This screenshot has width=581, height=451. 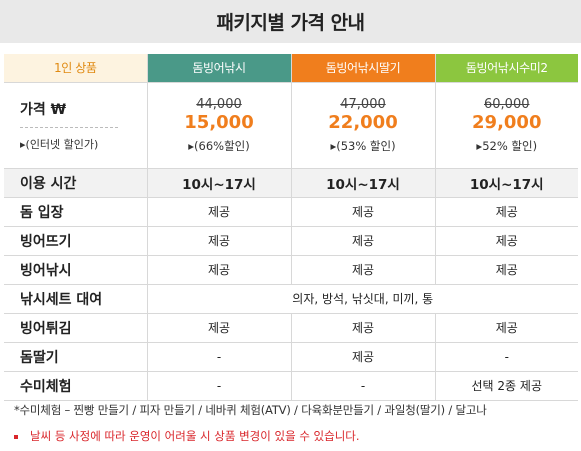 What do you see at coordinates (76, 212) in the screenshot?
I see `row-label: 돔 입장` at bounding box center [76, 212].